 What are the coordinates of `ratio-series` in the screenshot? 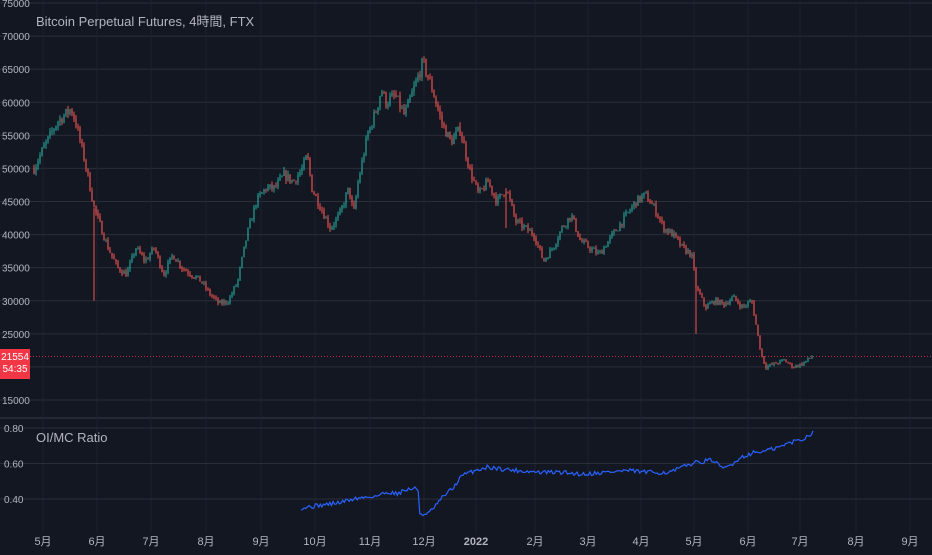 It's located at (557, 473).